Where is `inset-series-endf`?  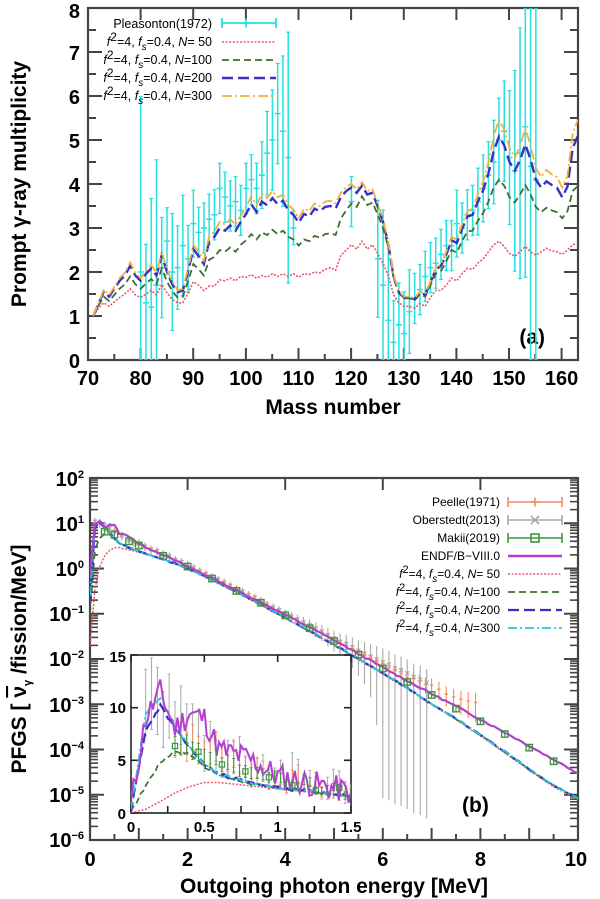 inset-series-endf is located at coordinates (241, 741).